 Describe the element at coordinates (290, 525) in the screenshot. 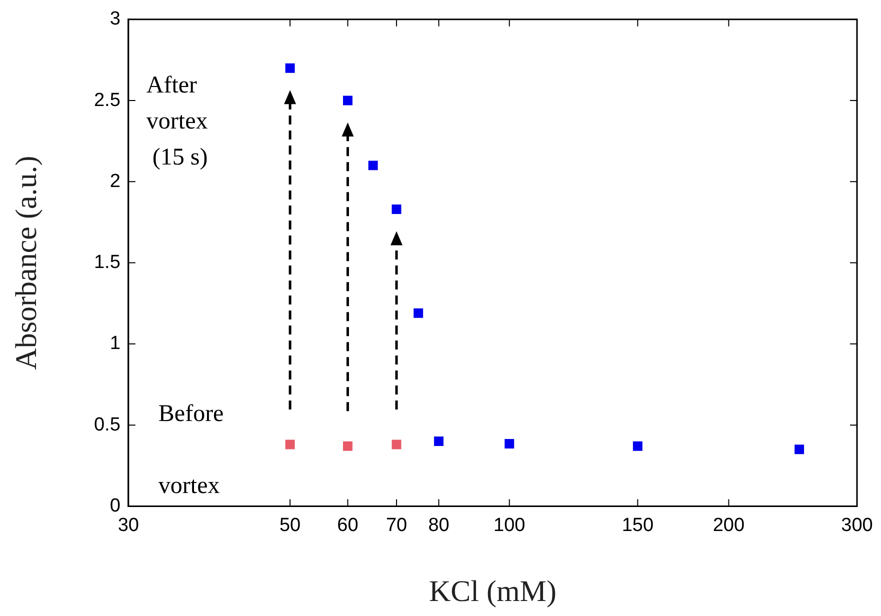

I see `x-tick-label: 50` at that location.